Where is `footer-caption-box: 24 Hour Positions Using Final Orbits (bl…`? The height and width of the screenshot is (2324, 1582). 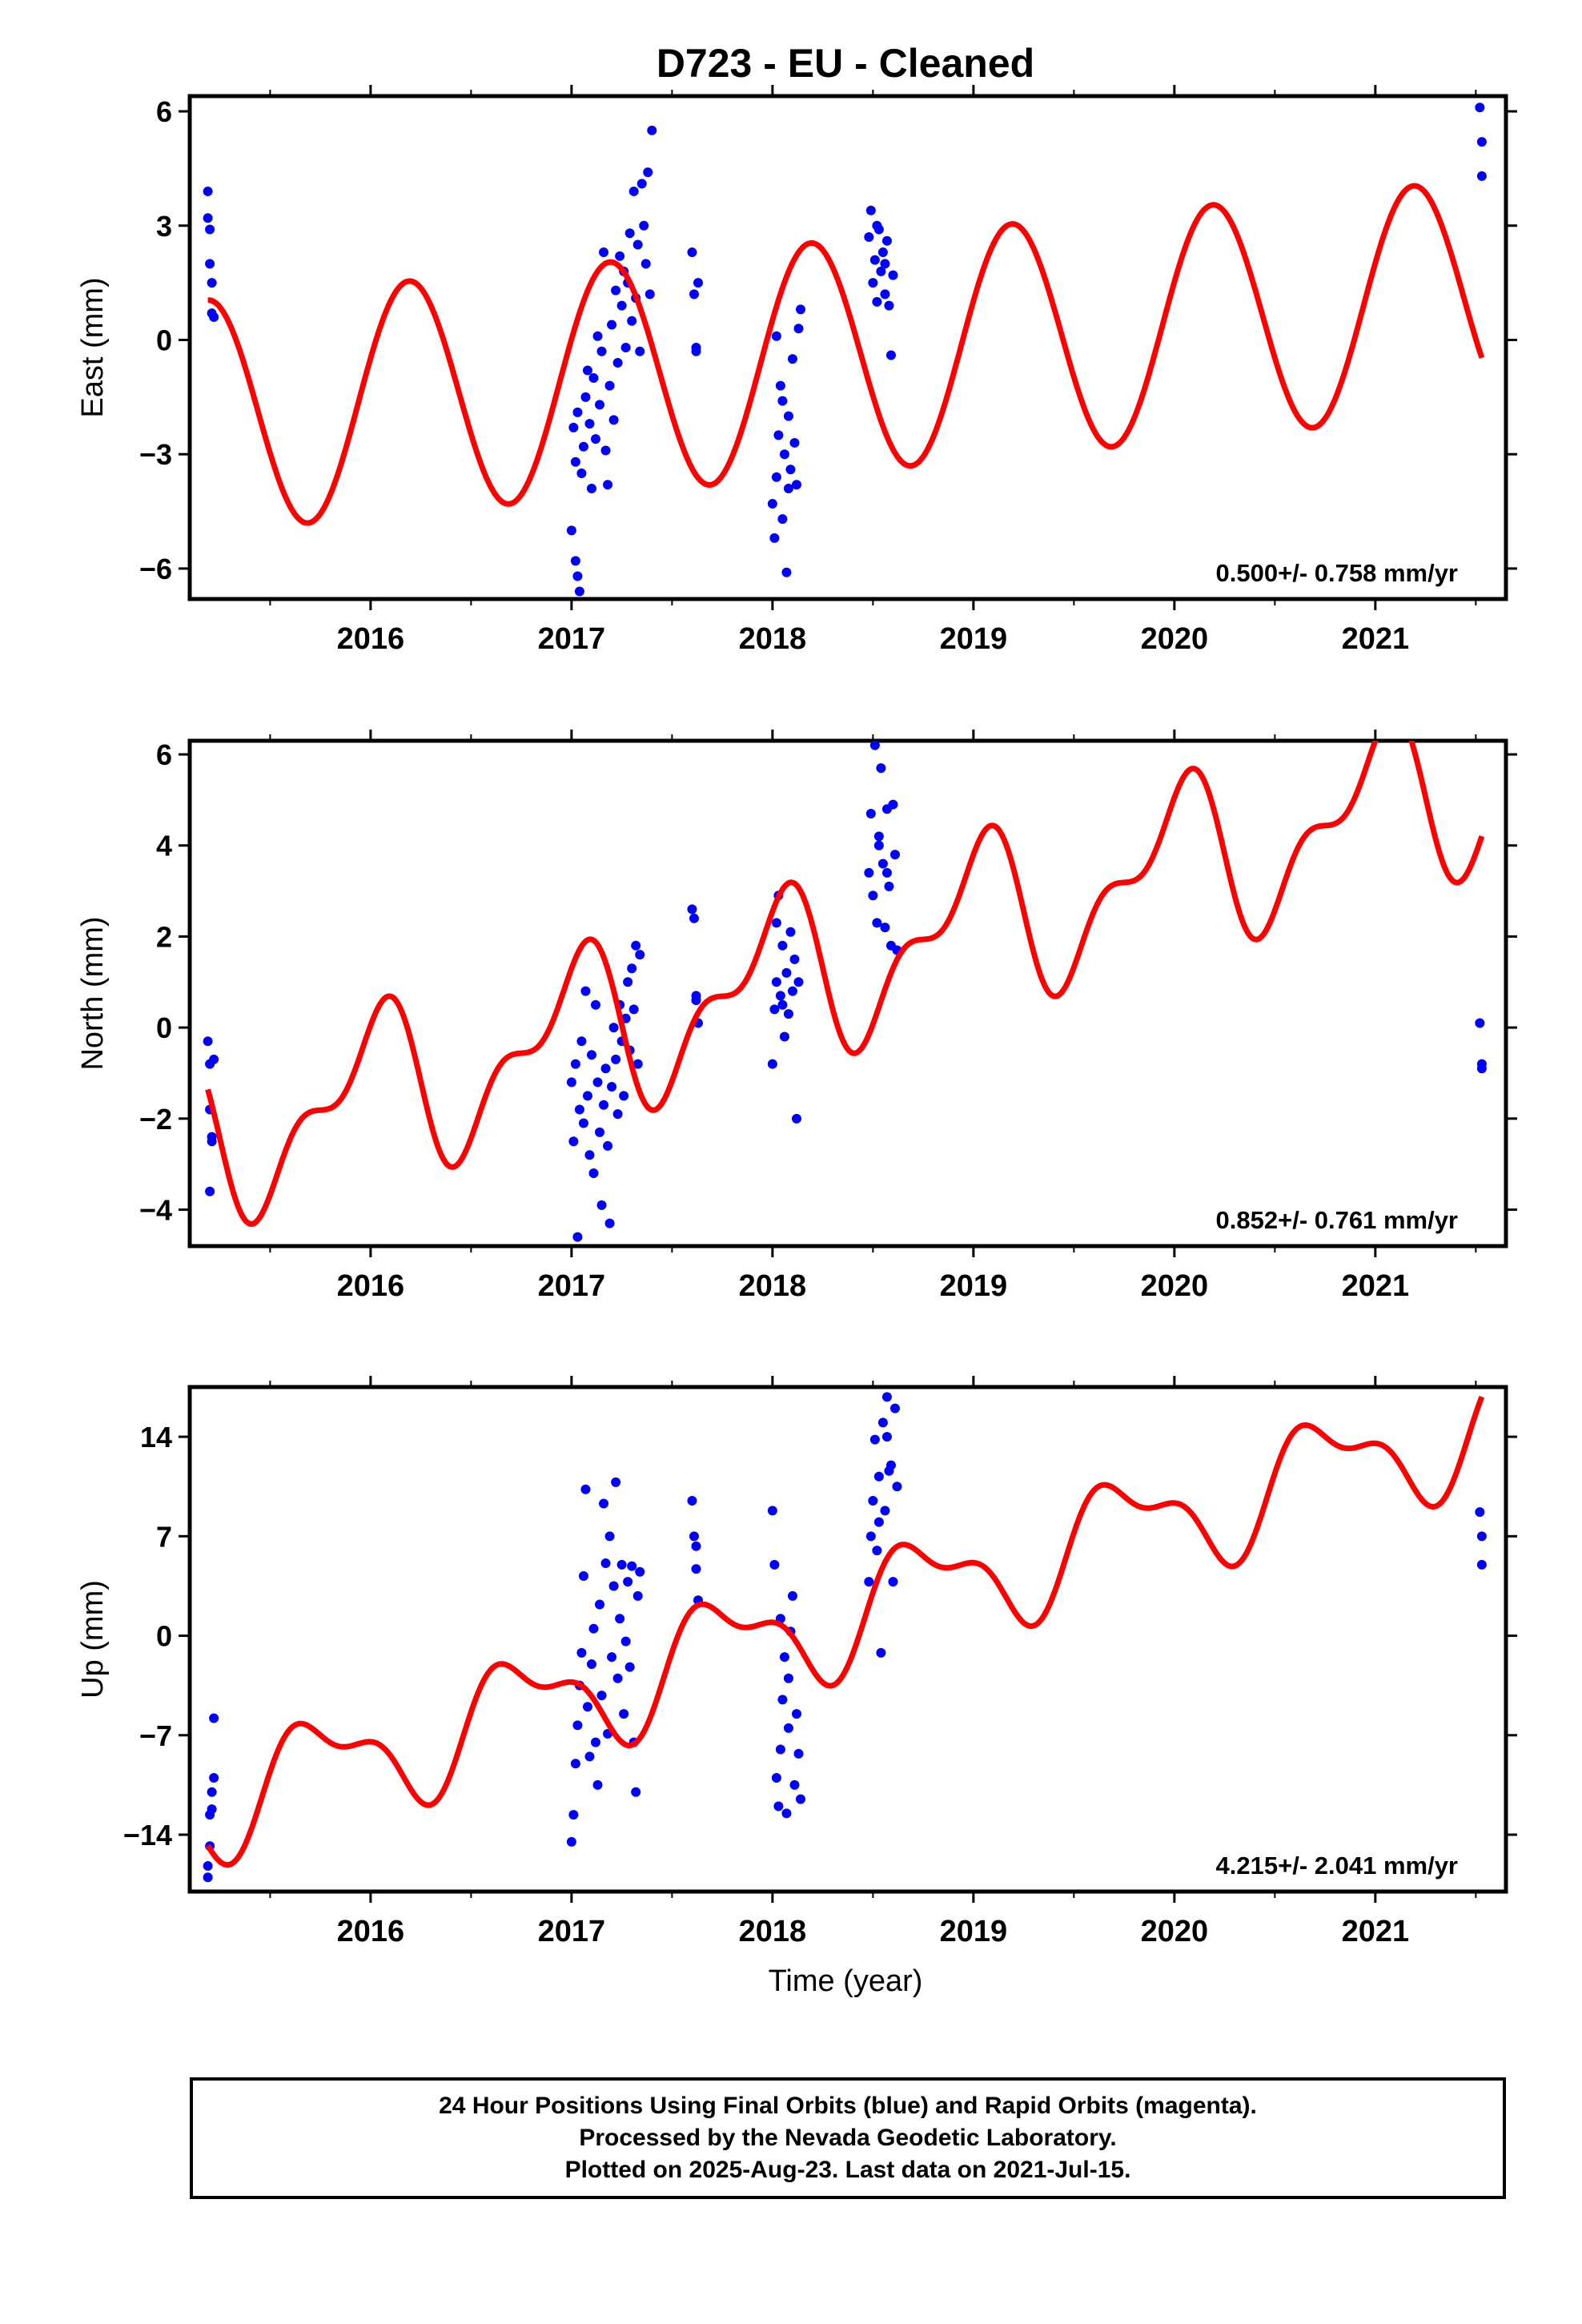
footer-caption-box: 24 Hour Positions Using Final Orbits (bl… is located at coordinates (848, 2138).